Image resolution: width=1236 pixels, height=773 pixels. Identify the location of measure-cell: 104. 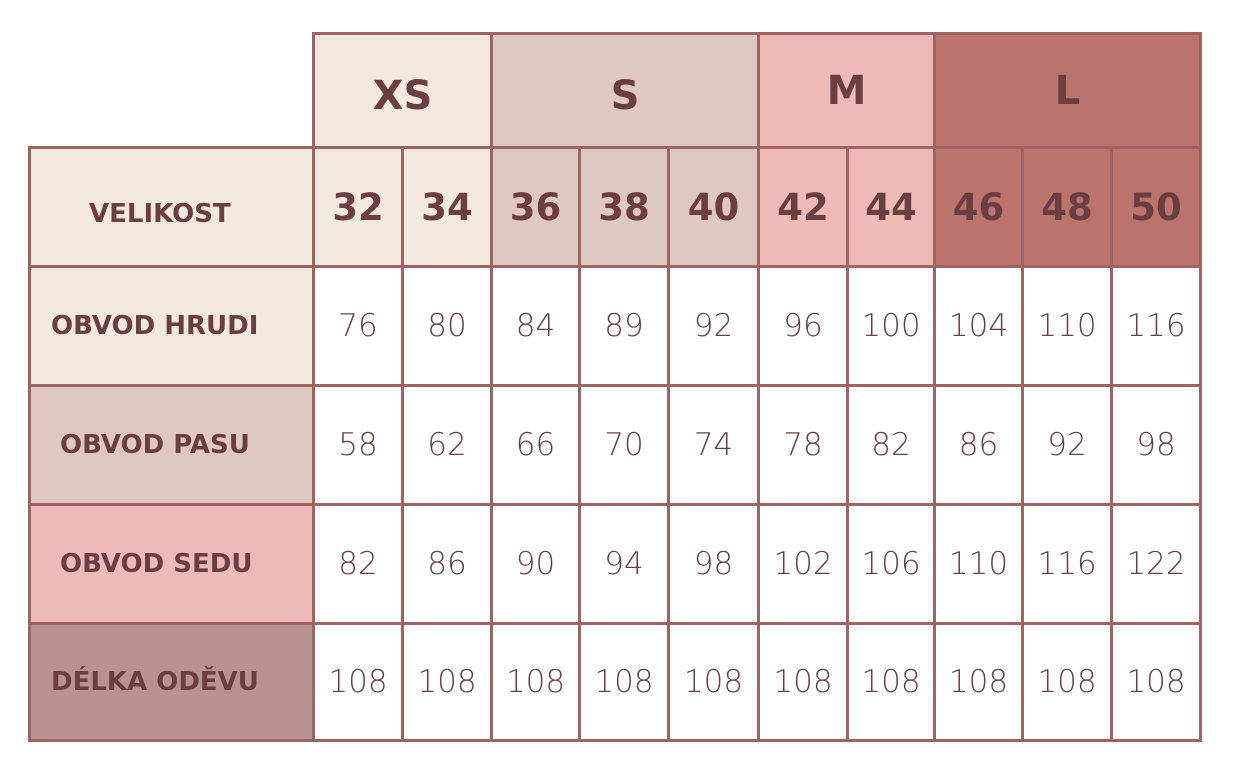
(978, 326).